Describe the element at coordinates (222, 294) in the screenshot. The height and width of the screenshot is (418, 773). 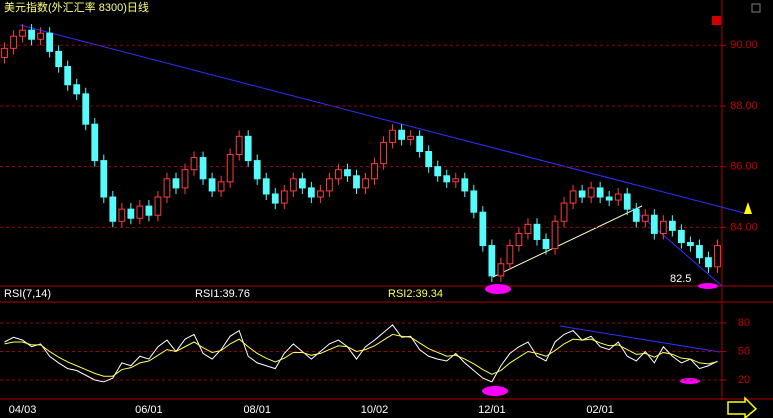
I see `legend-label: RSI1:39.76` at that location.